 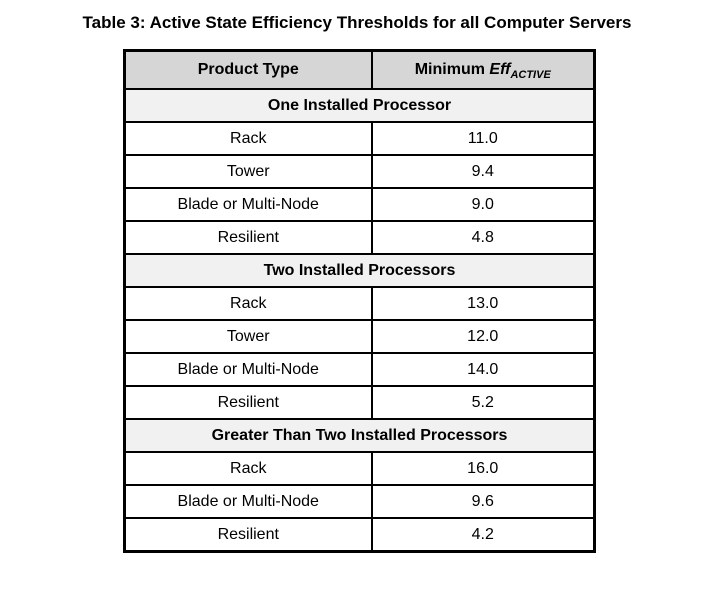 I want to click on min-eff-cell: 4.8, so click(x=483, y=237).